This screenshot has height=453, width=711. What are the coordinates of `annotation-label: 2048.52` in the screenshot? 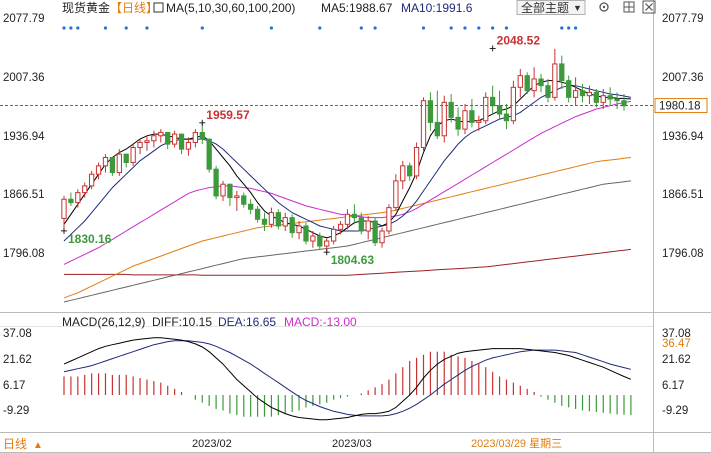 It's located at (519, 40).